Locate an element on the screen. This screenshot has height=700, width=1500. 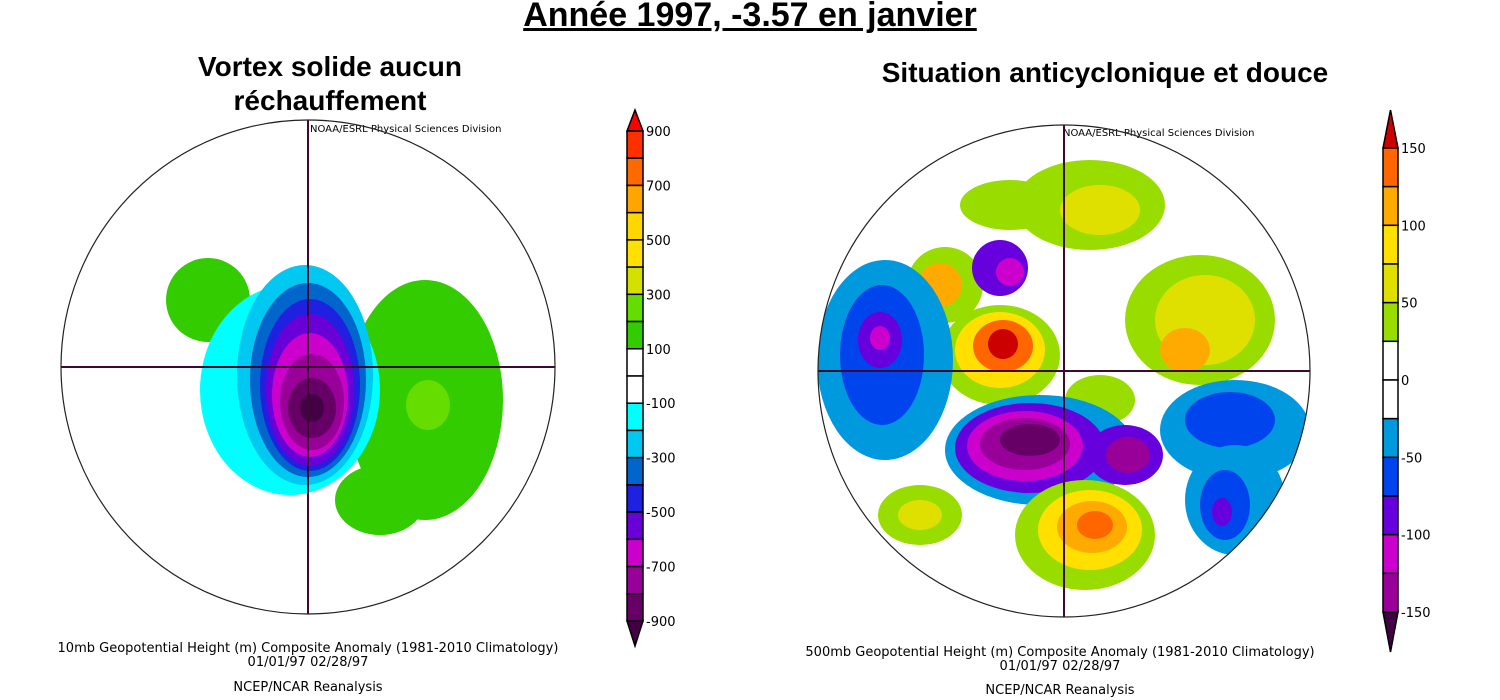
left-map-credit: NOAA/ESRL Physical Sciences Division is located at coordinates (406, 129).